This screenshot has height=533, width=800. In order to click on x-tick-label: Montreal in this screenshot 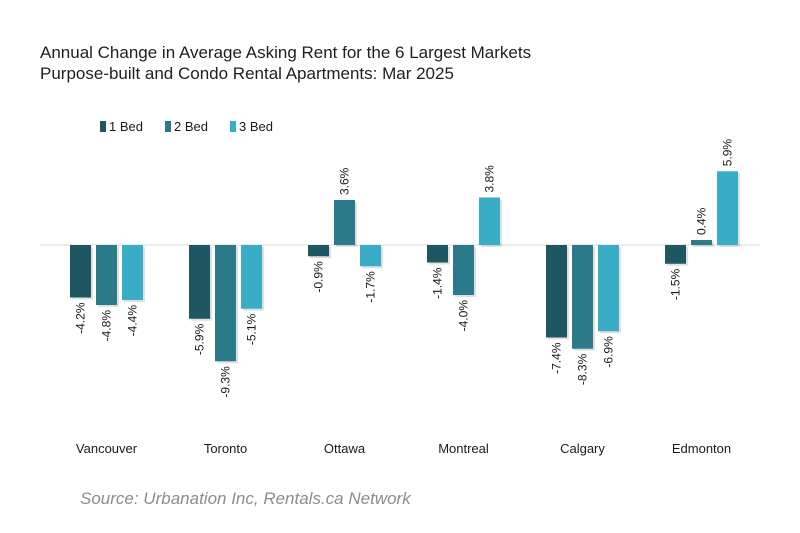, I will do `click(463, 448)`.